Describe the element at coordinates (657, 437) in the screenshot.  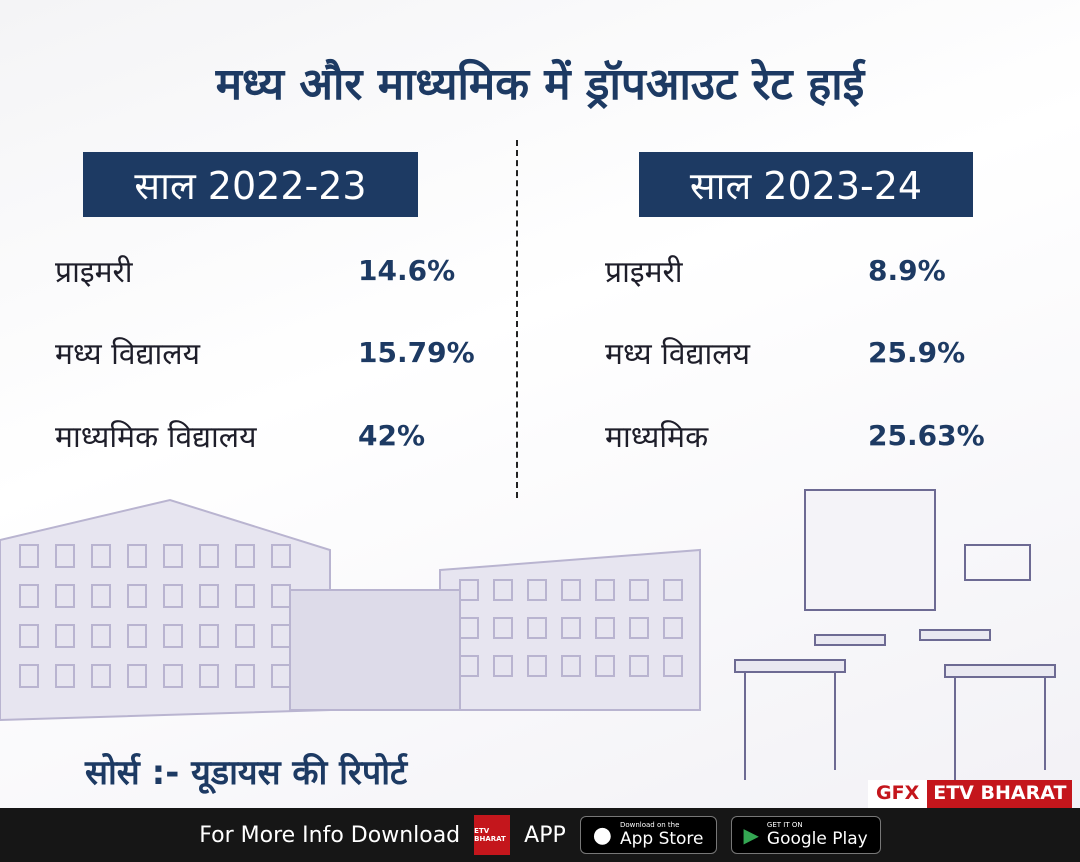
I see `right-label-secondary: माध्यमिक` at that location.